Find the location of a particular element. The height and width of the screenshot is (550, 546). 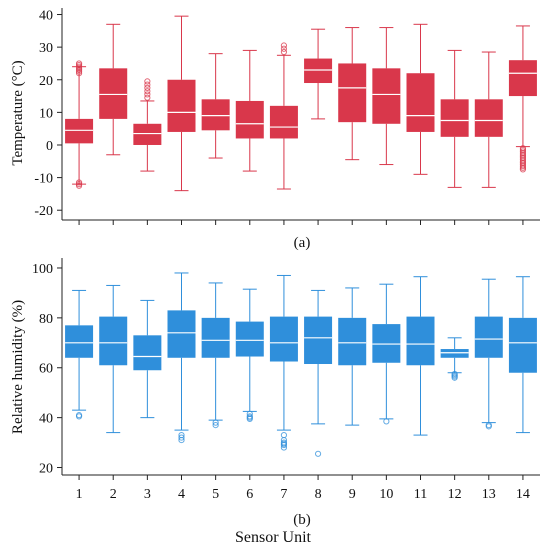

x-tick-label-humidity: 1 is located at coordinates (79, 494).